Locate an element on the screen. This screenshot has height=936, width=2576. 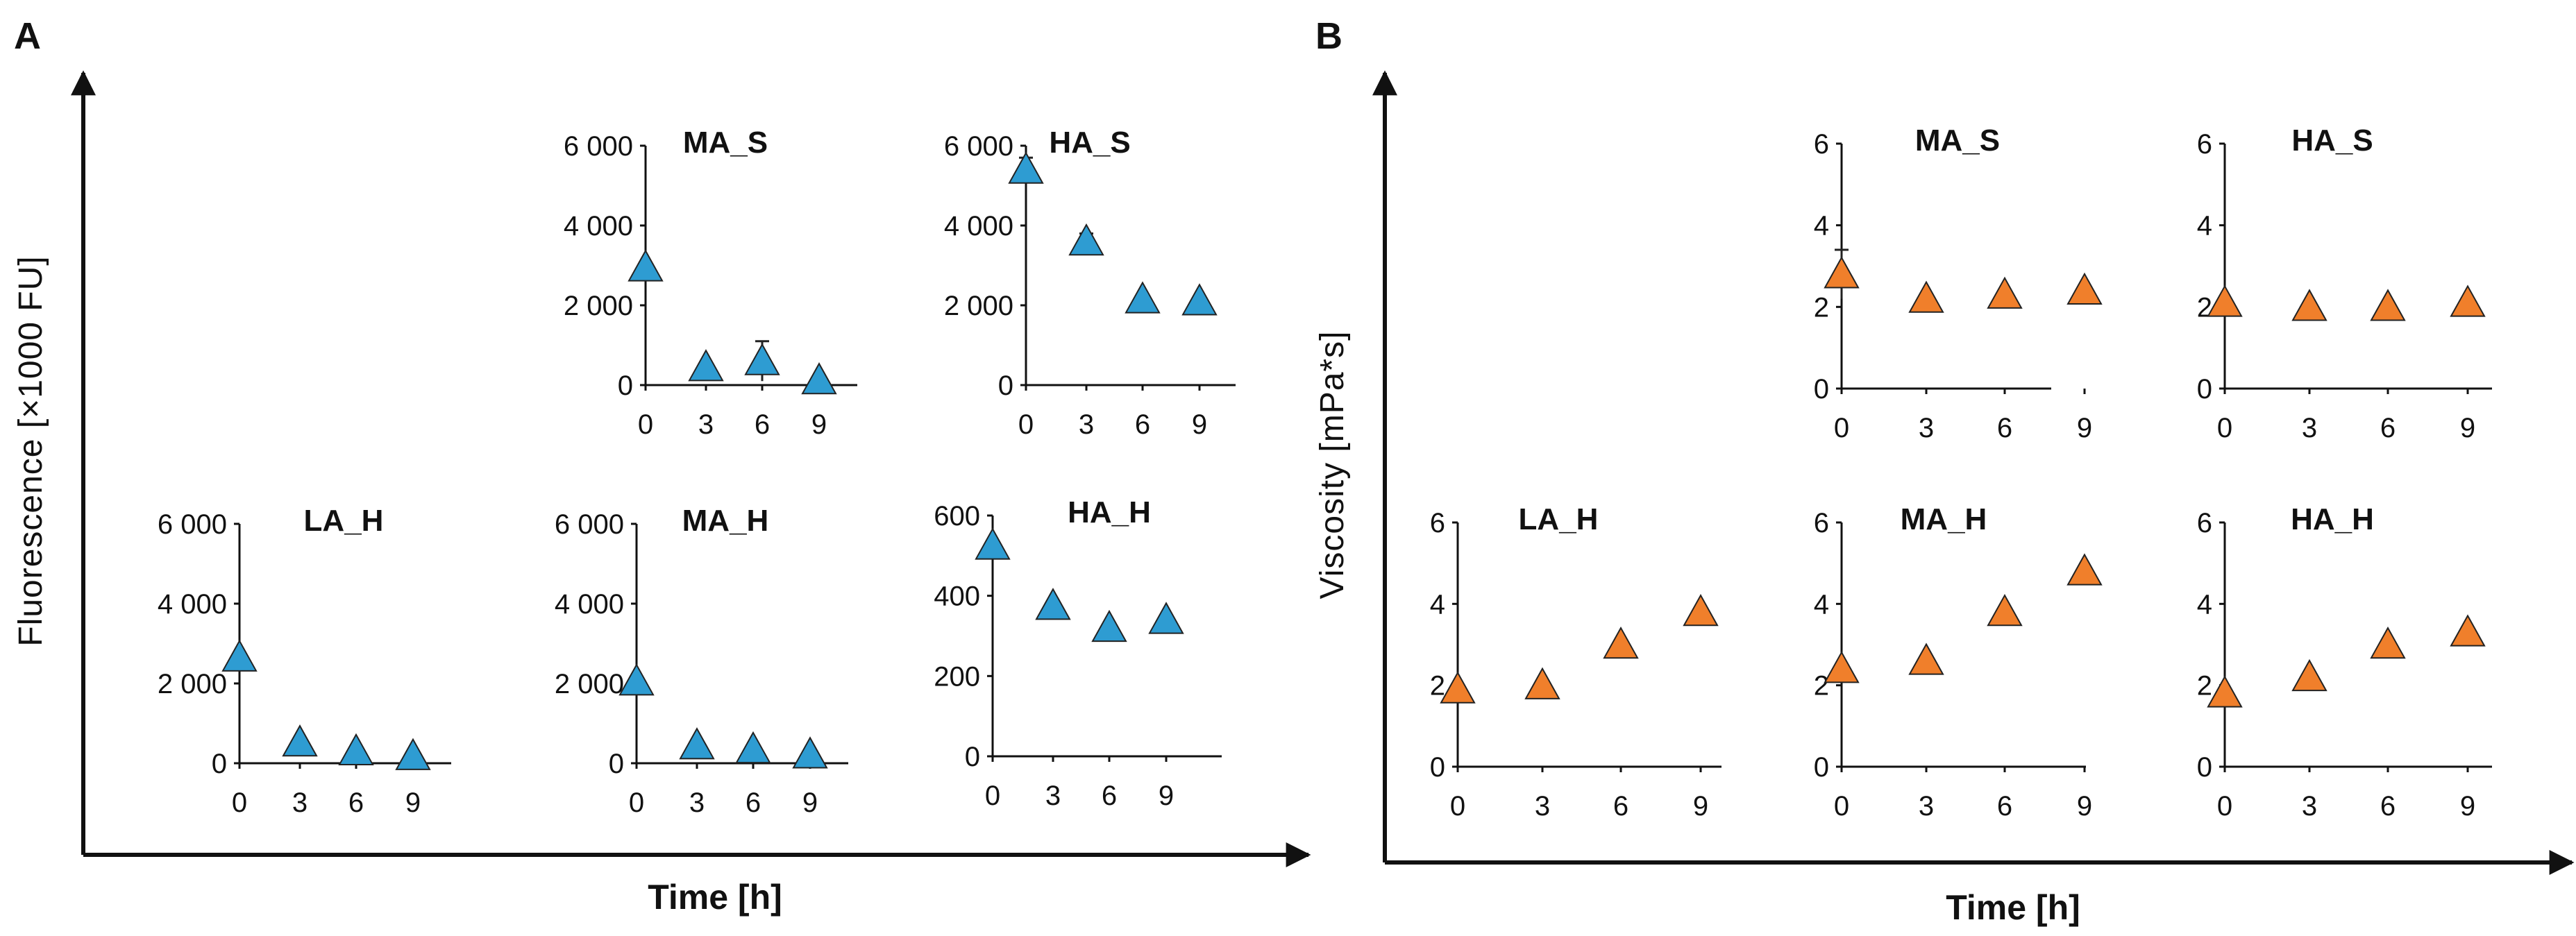
subplot-a-la-h: LA_H 6 000 4 000 2 000 00 3 6 9 is located at coordinates (304, 661).